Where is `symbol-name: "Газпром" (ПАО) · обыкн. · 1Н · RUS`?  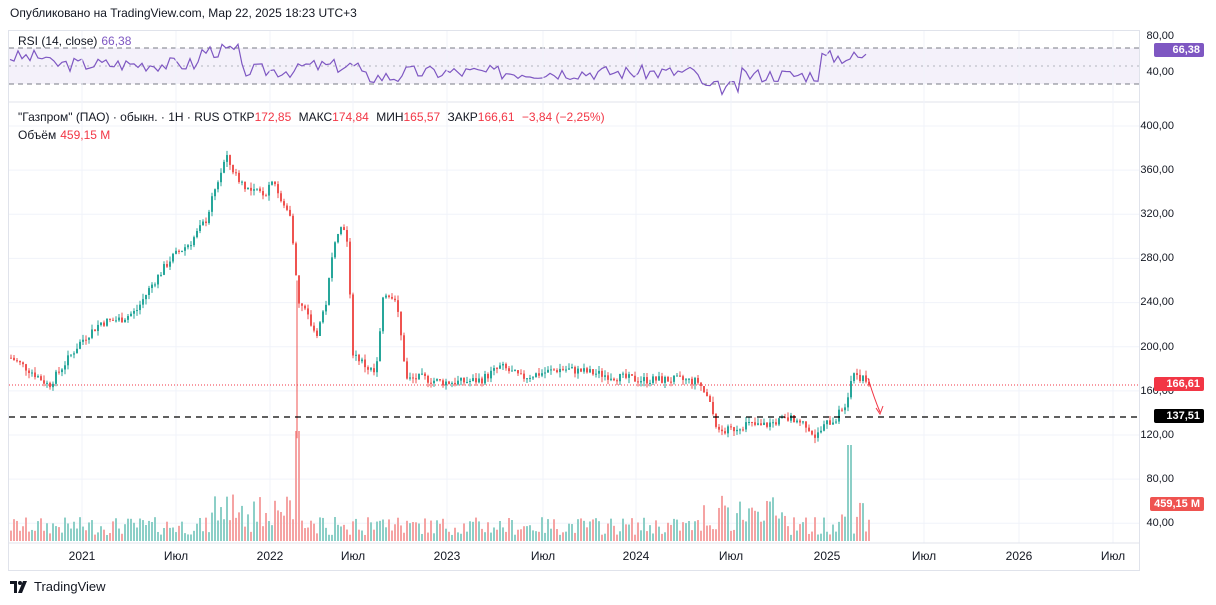
symbol-name: "Газпром" (ПАО) · обыкн. · 1Н · RUS is located at coordinates (119, 117).